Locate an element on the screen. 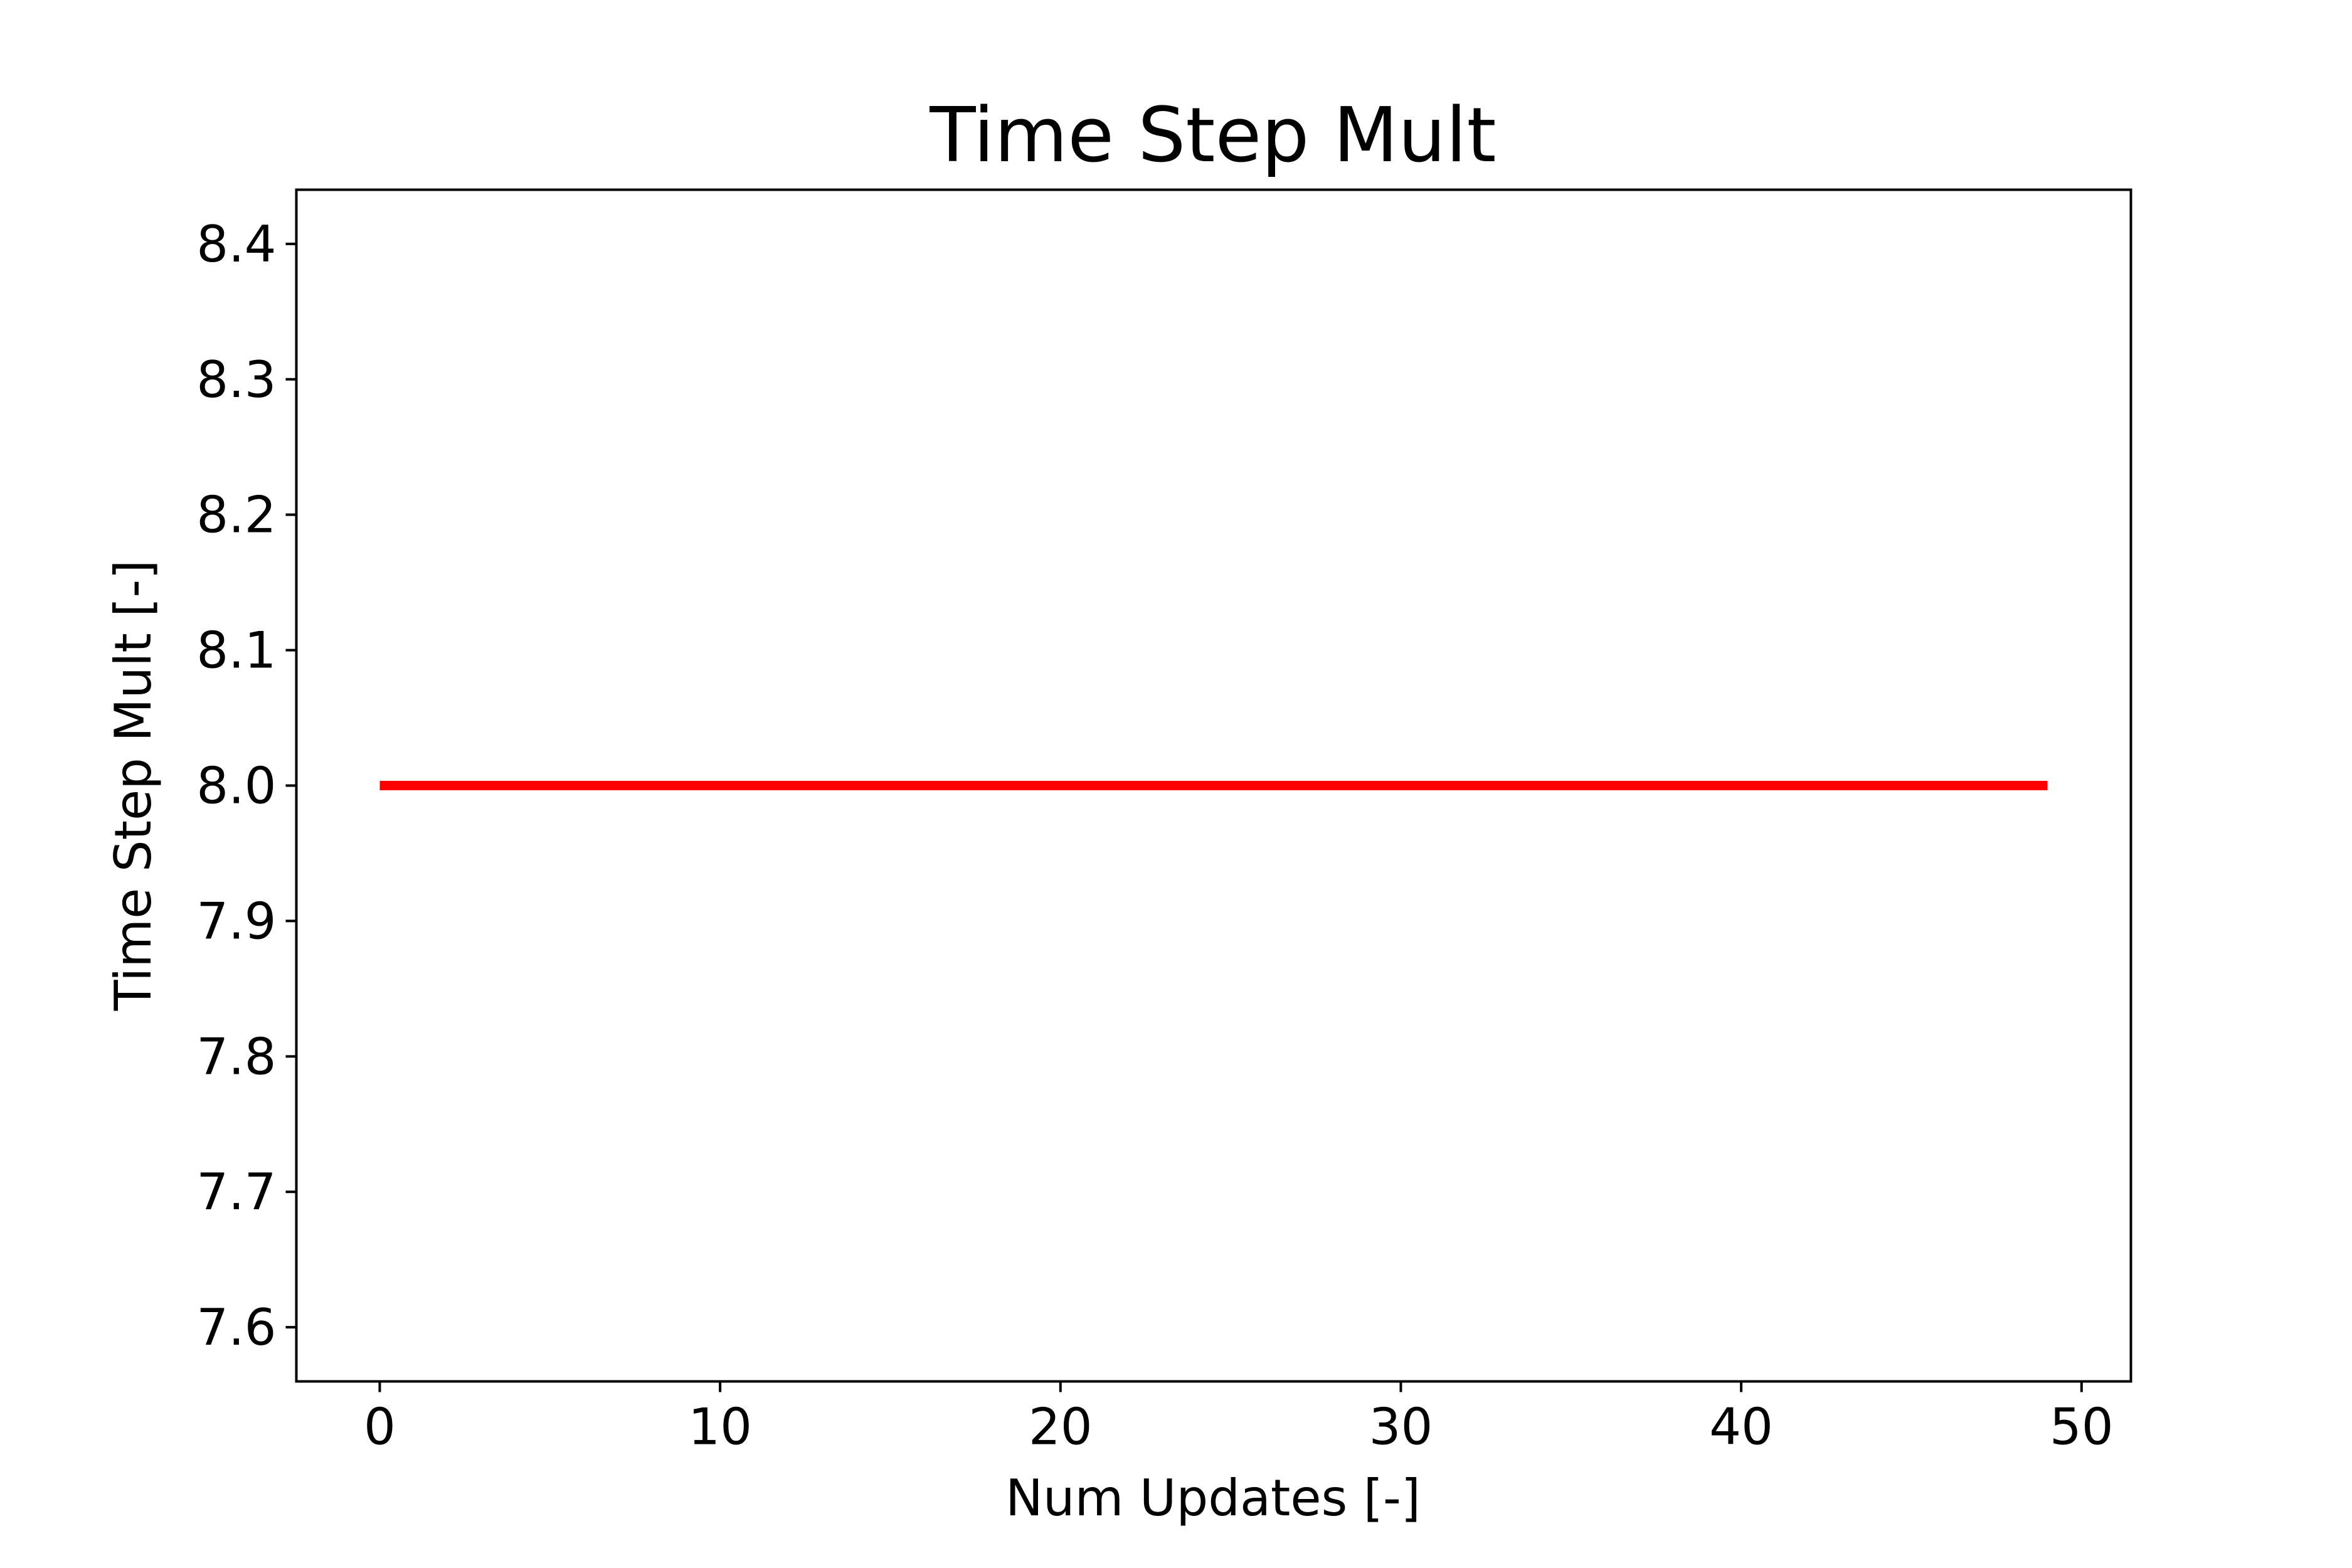 This screenshot has height=1568, width=2352. x-tick-label: 40 is located at coordinates (1741, 1427).